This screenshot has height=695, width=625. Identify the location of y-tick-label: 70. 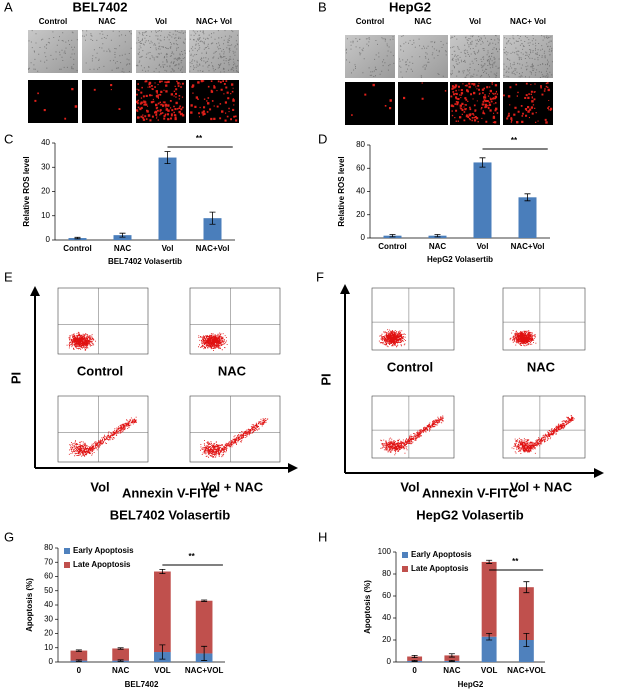
(48, 561).